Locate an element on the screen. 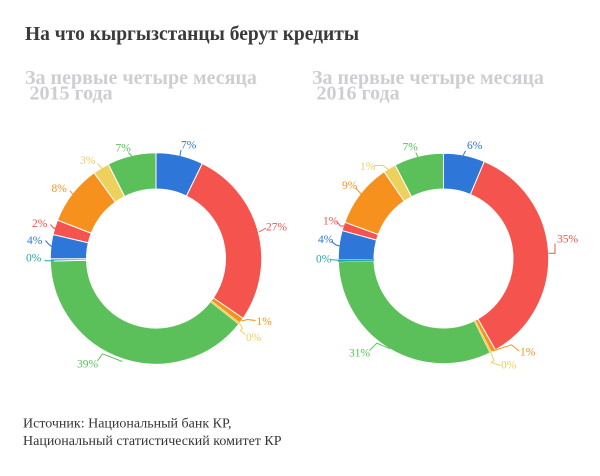 Image resolution: width=600 pixels, height=476 pixels. svg-text:На что кыргызстанцы берут кред: На что кыргызстанцы берут кредиты is located at coordinates (192, 34).